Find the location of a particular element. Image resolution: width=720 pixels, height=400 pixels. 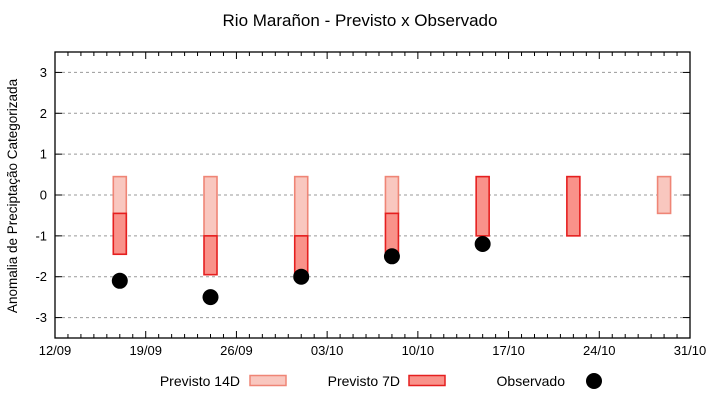

x-tick-label: 26/09 is located at coordinates (236, 350).